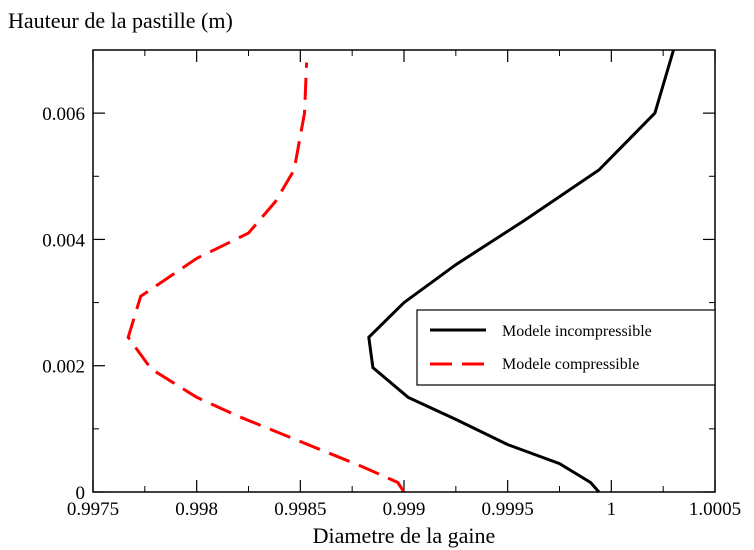 This screenshot has width=754, height=550. Describe the element at coordinates (612, 509) in the screenshot. I see `x-tick-label: 1` at that location.